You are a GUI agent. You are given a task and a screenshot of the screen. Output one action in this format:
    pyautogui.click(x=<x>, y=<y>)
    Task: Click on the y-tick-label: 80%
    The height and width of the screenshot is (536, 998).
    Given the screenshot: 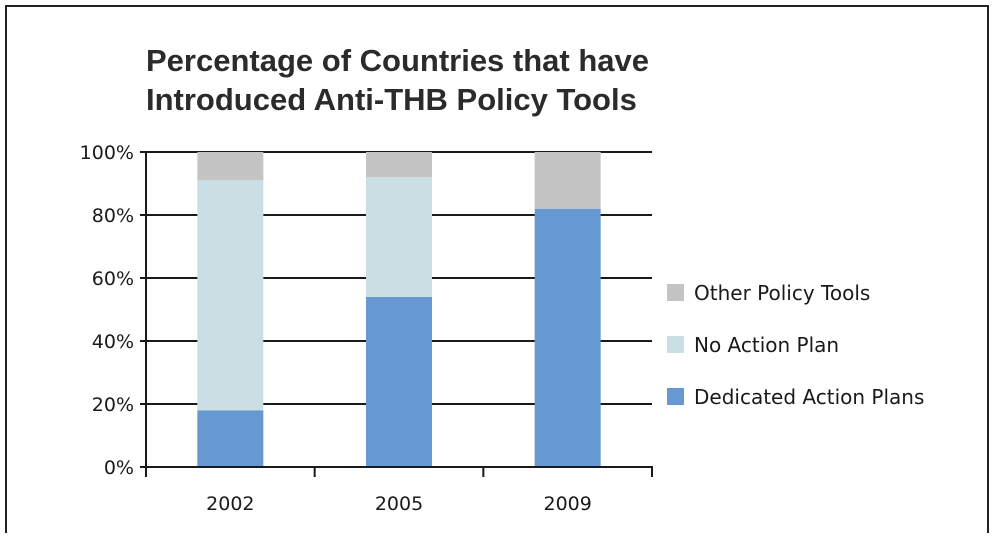 What is the action you would take?
    pyautogui.click(x=113, y=216)
    